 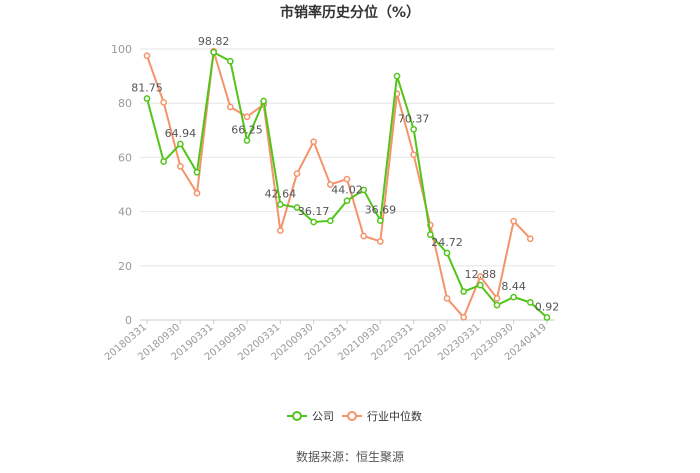 I want to click on legend-item-industry-median: 行业中位数, so click(x=382, y=416).